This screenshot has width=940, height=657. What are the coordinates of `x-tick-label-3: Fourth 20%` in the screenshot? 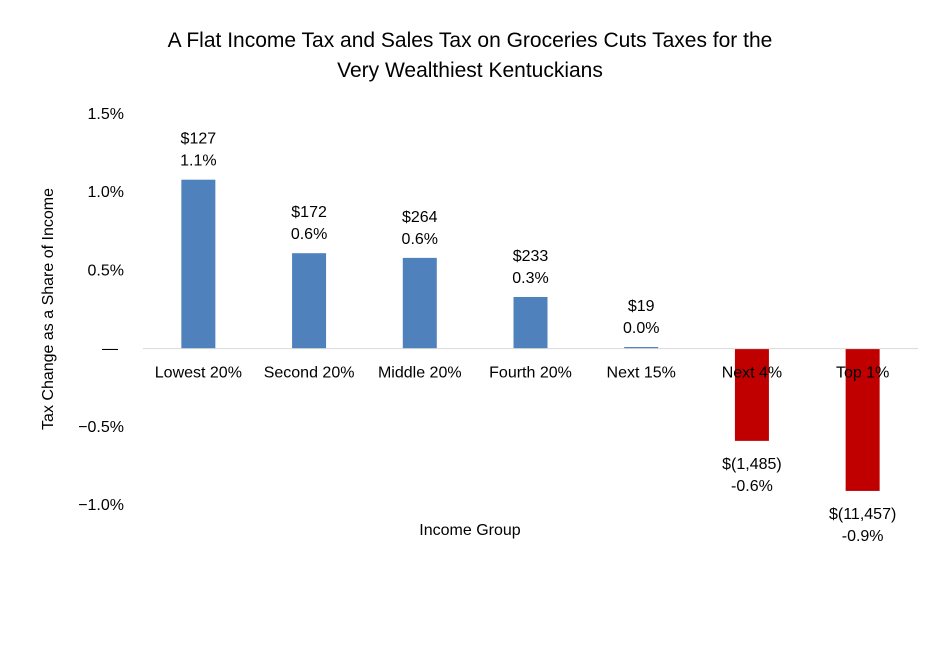 It's located at (530, 373).